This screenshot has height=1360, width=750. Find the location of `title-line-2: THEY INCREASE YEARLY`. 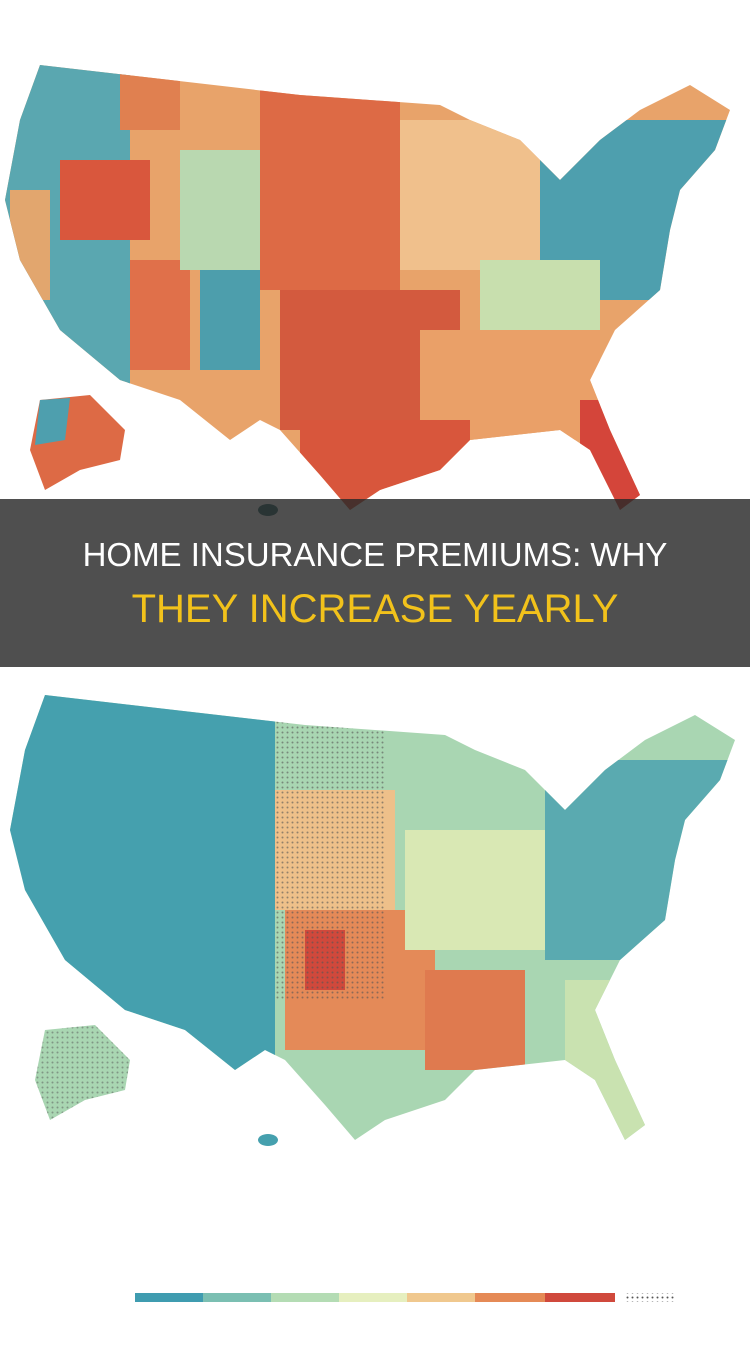

title-line-2: THEY INCREASE YEARLY is located at coordinates (375, 609).